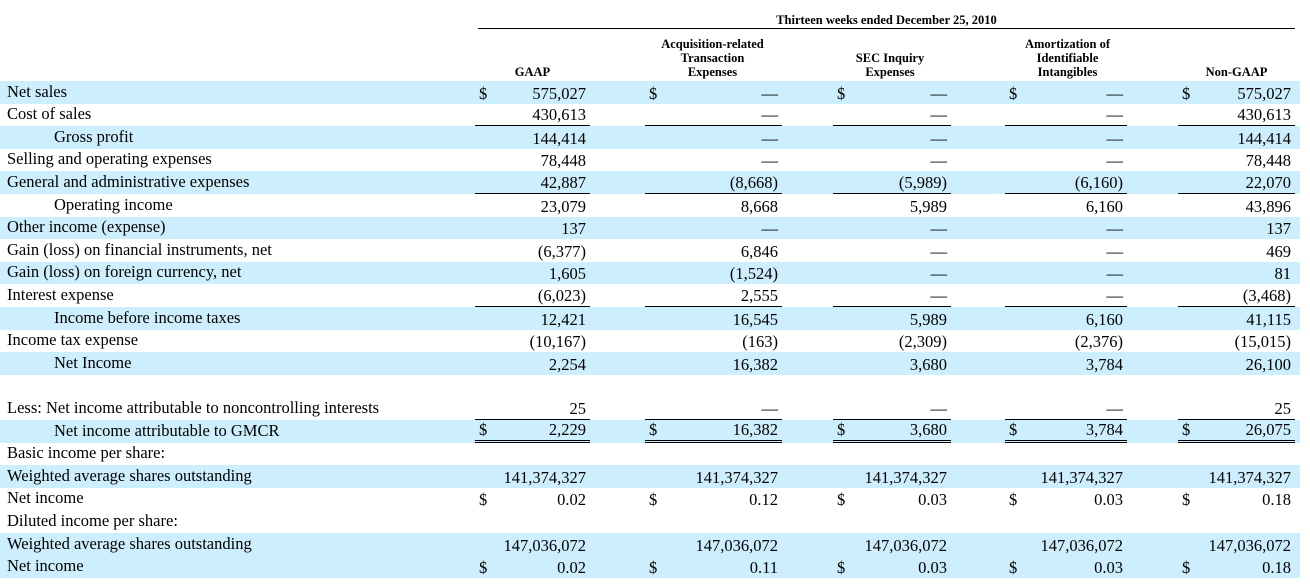  What do you see at coordinates (147, 317) in the screenshot?
I see `row-label: Income before income taxes` at bounding box center [147, 317].